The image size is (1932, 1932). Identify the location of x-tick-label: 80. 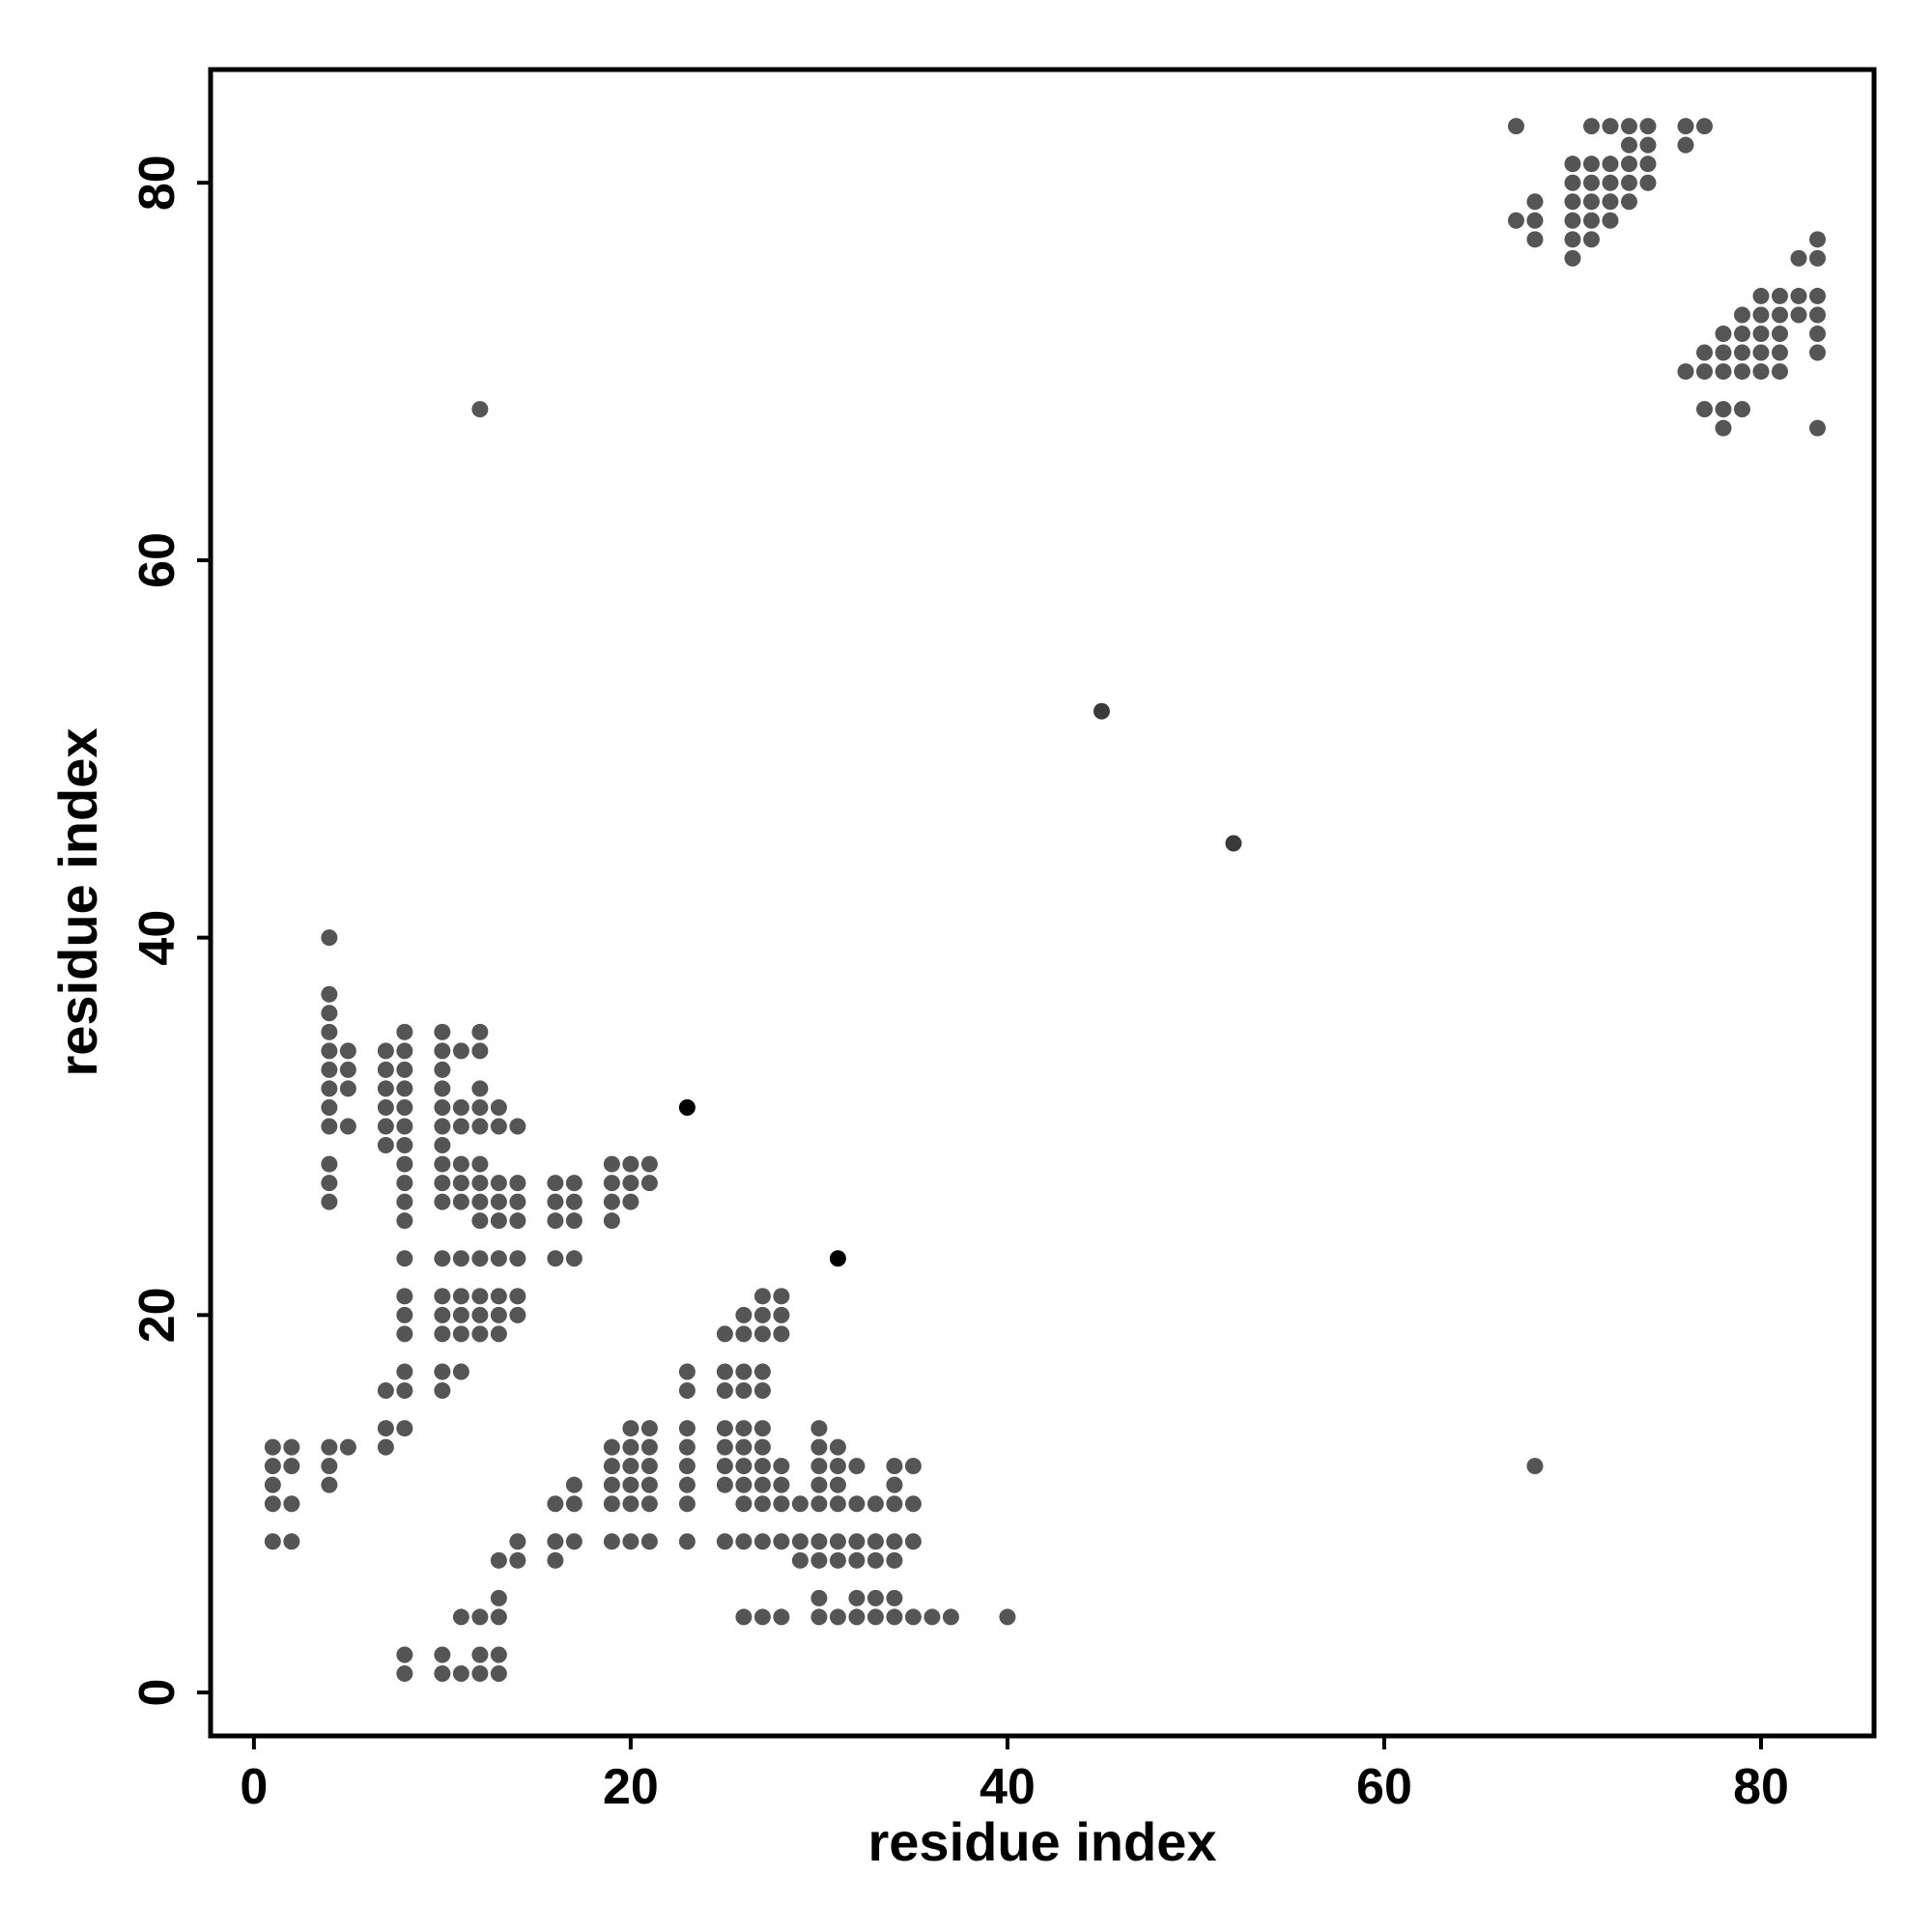
(1761, 1787).